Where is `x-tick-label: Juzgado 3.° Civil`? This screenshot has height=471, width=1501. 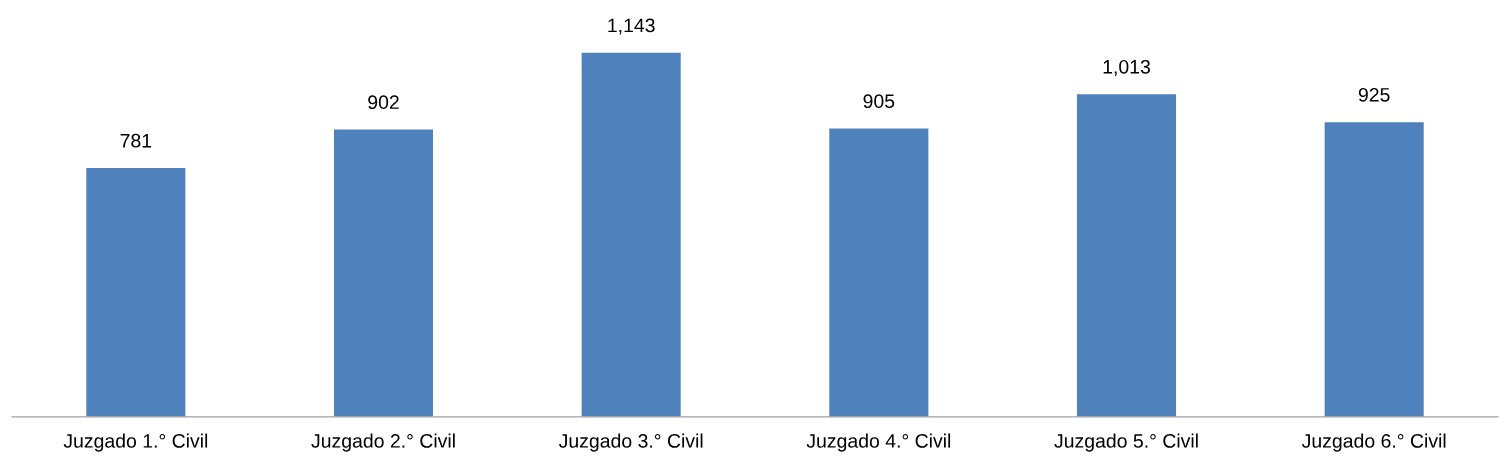 x-tick-label: Juzgado 3.° Civil is located at coordinates (630, 442).